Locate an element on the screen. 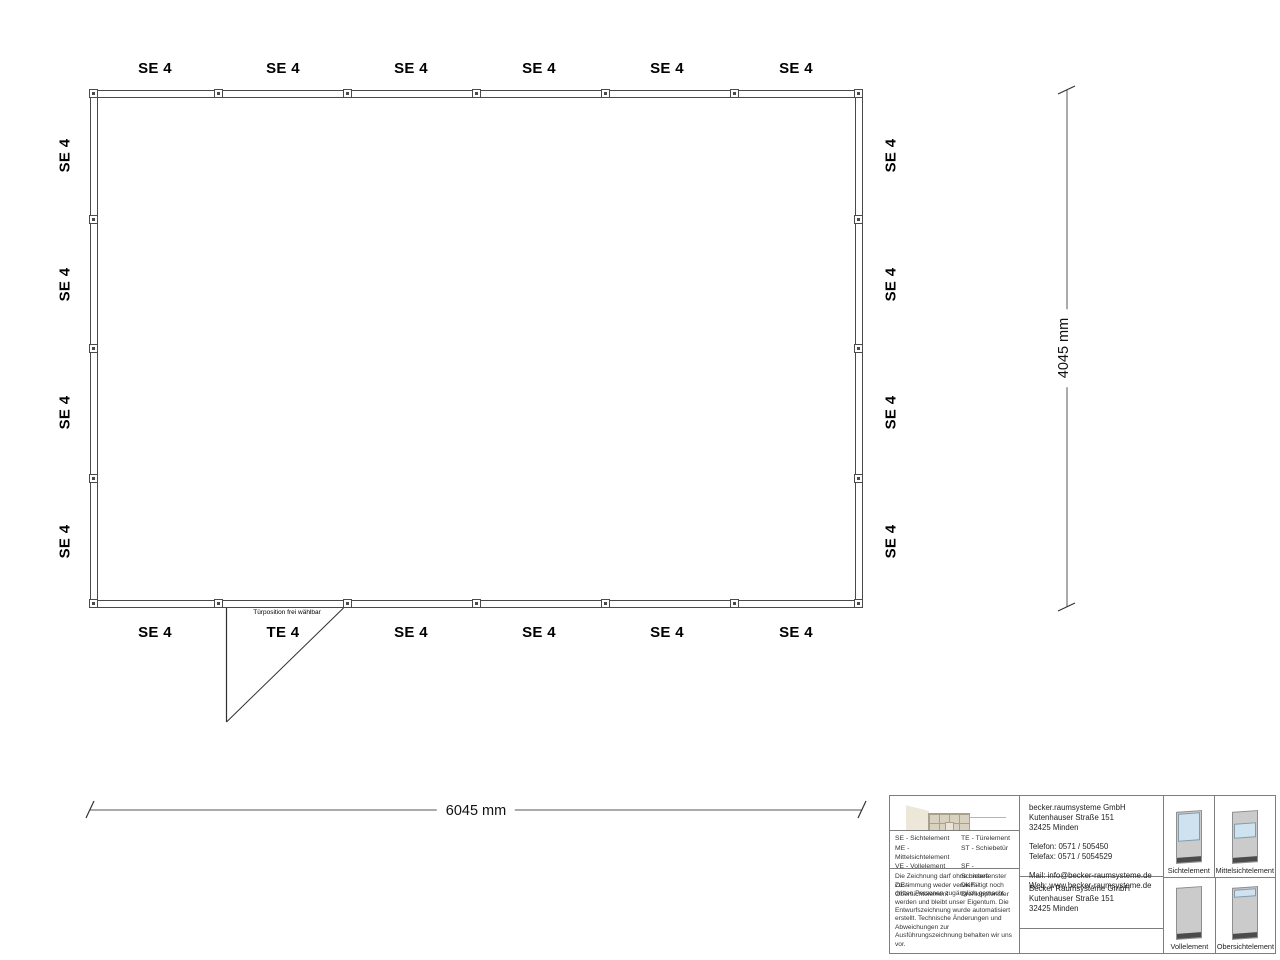 This screenshot has height=960, width=1280. legend-entry: DKF - Drehkippfenster is located at coordinates (985, 890).